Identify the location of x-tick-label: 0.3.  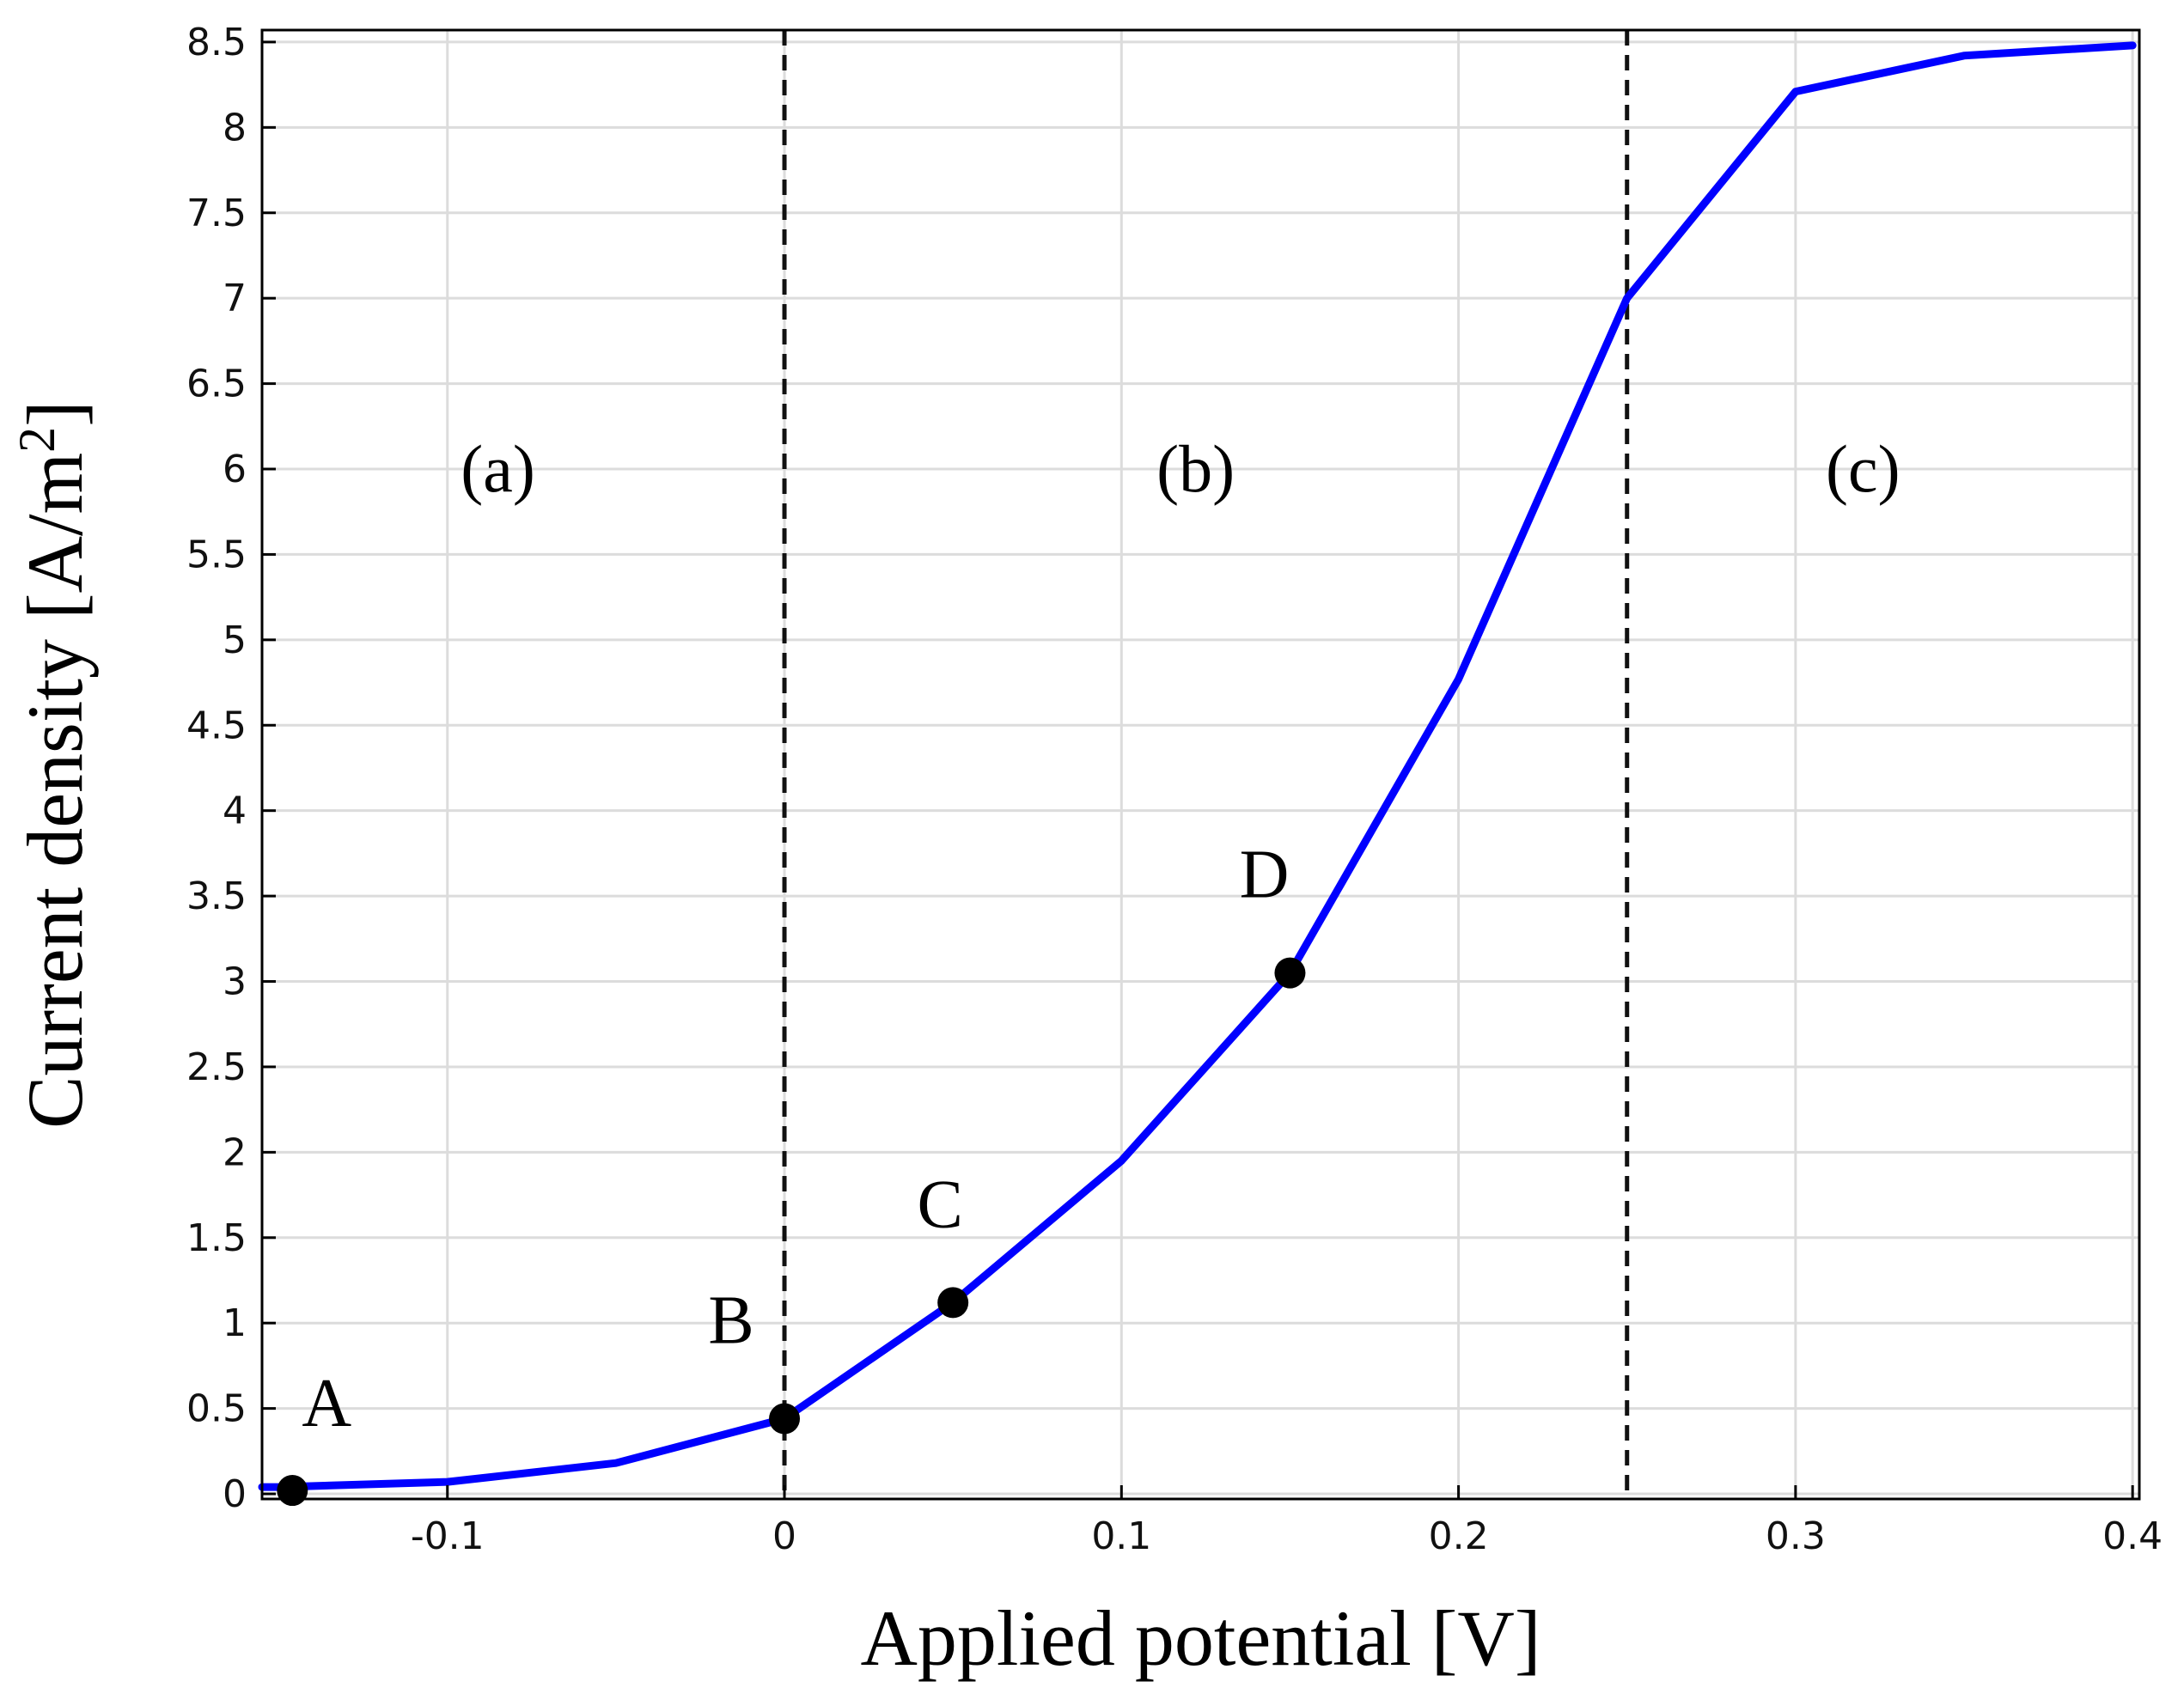
(1796, 1536).